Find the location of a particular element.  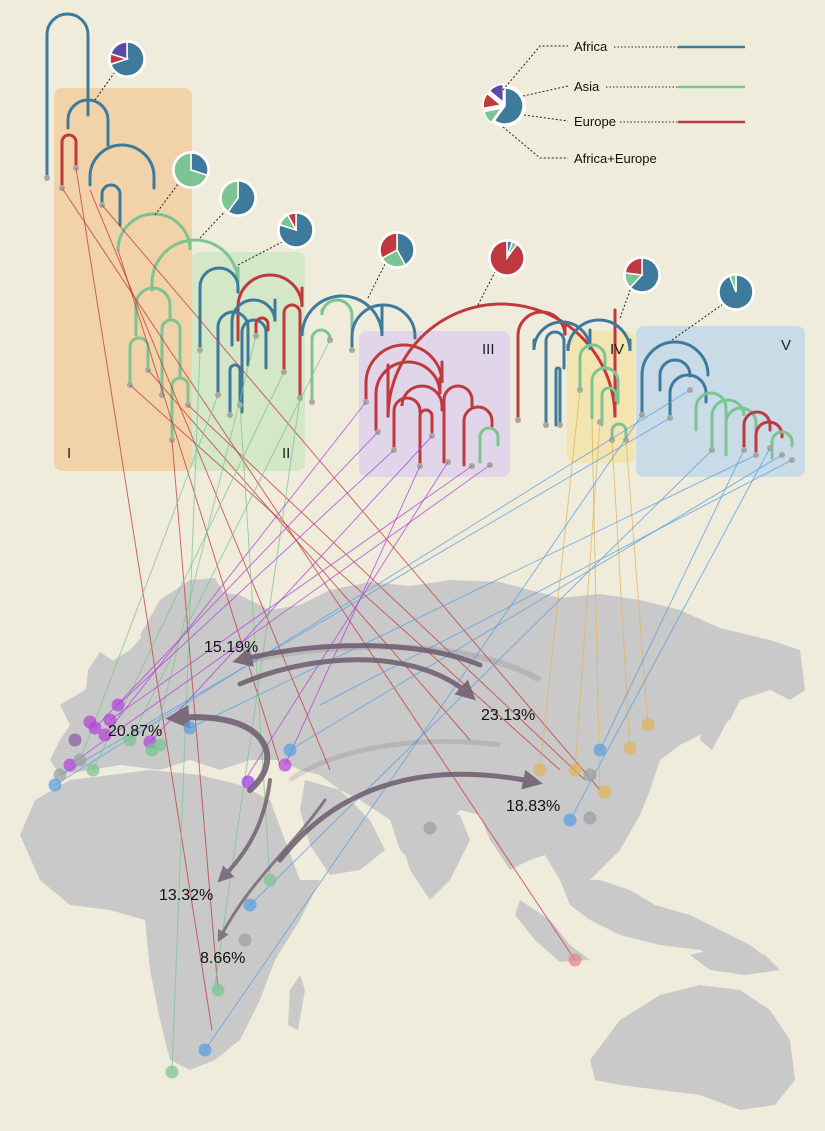

legend-label-europe: Europe is located at coordinates (595, 121).